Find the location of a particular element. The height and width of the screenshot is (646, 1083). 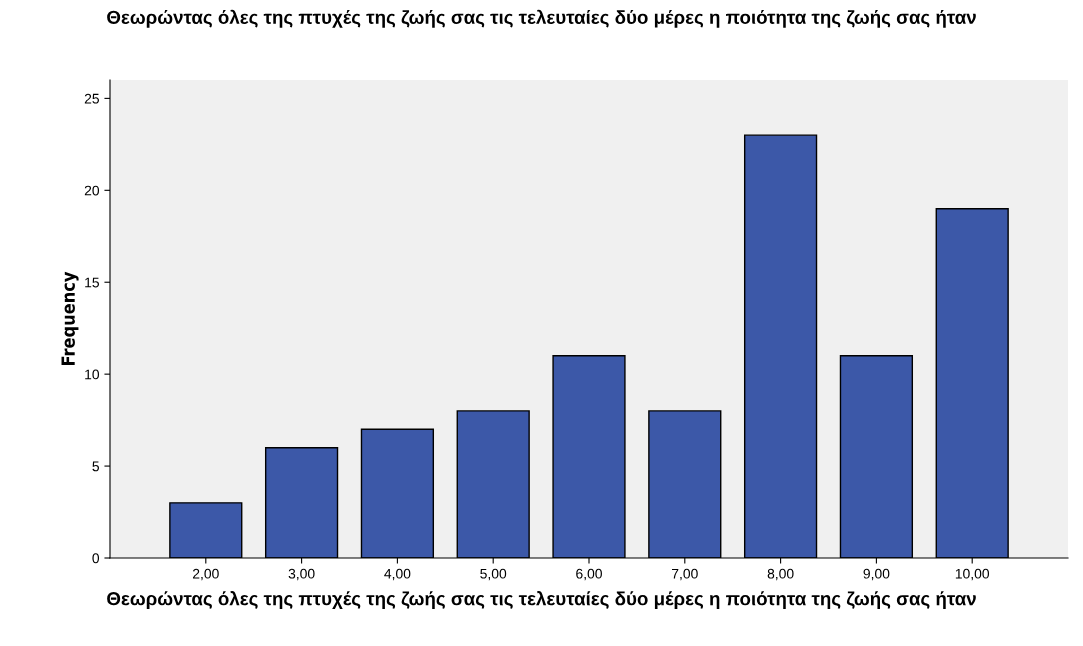

x-tick-label: 8,00 is located at coordinates (780, 574).